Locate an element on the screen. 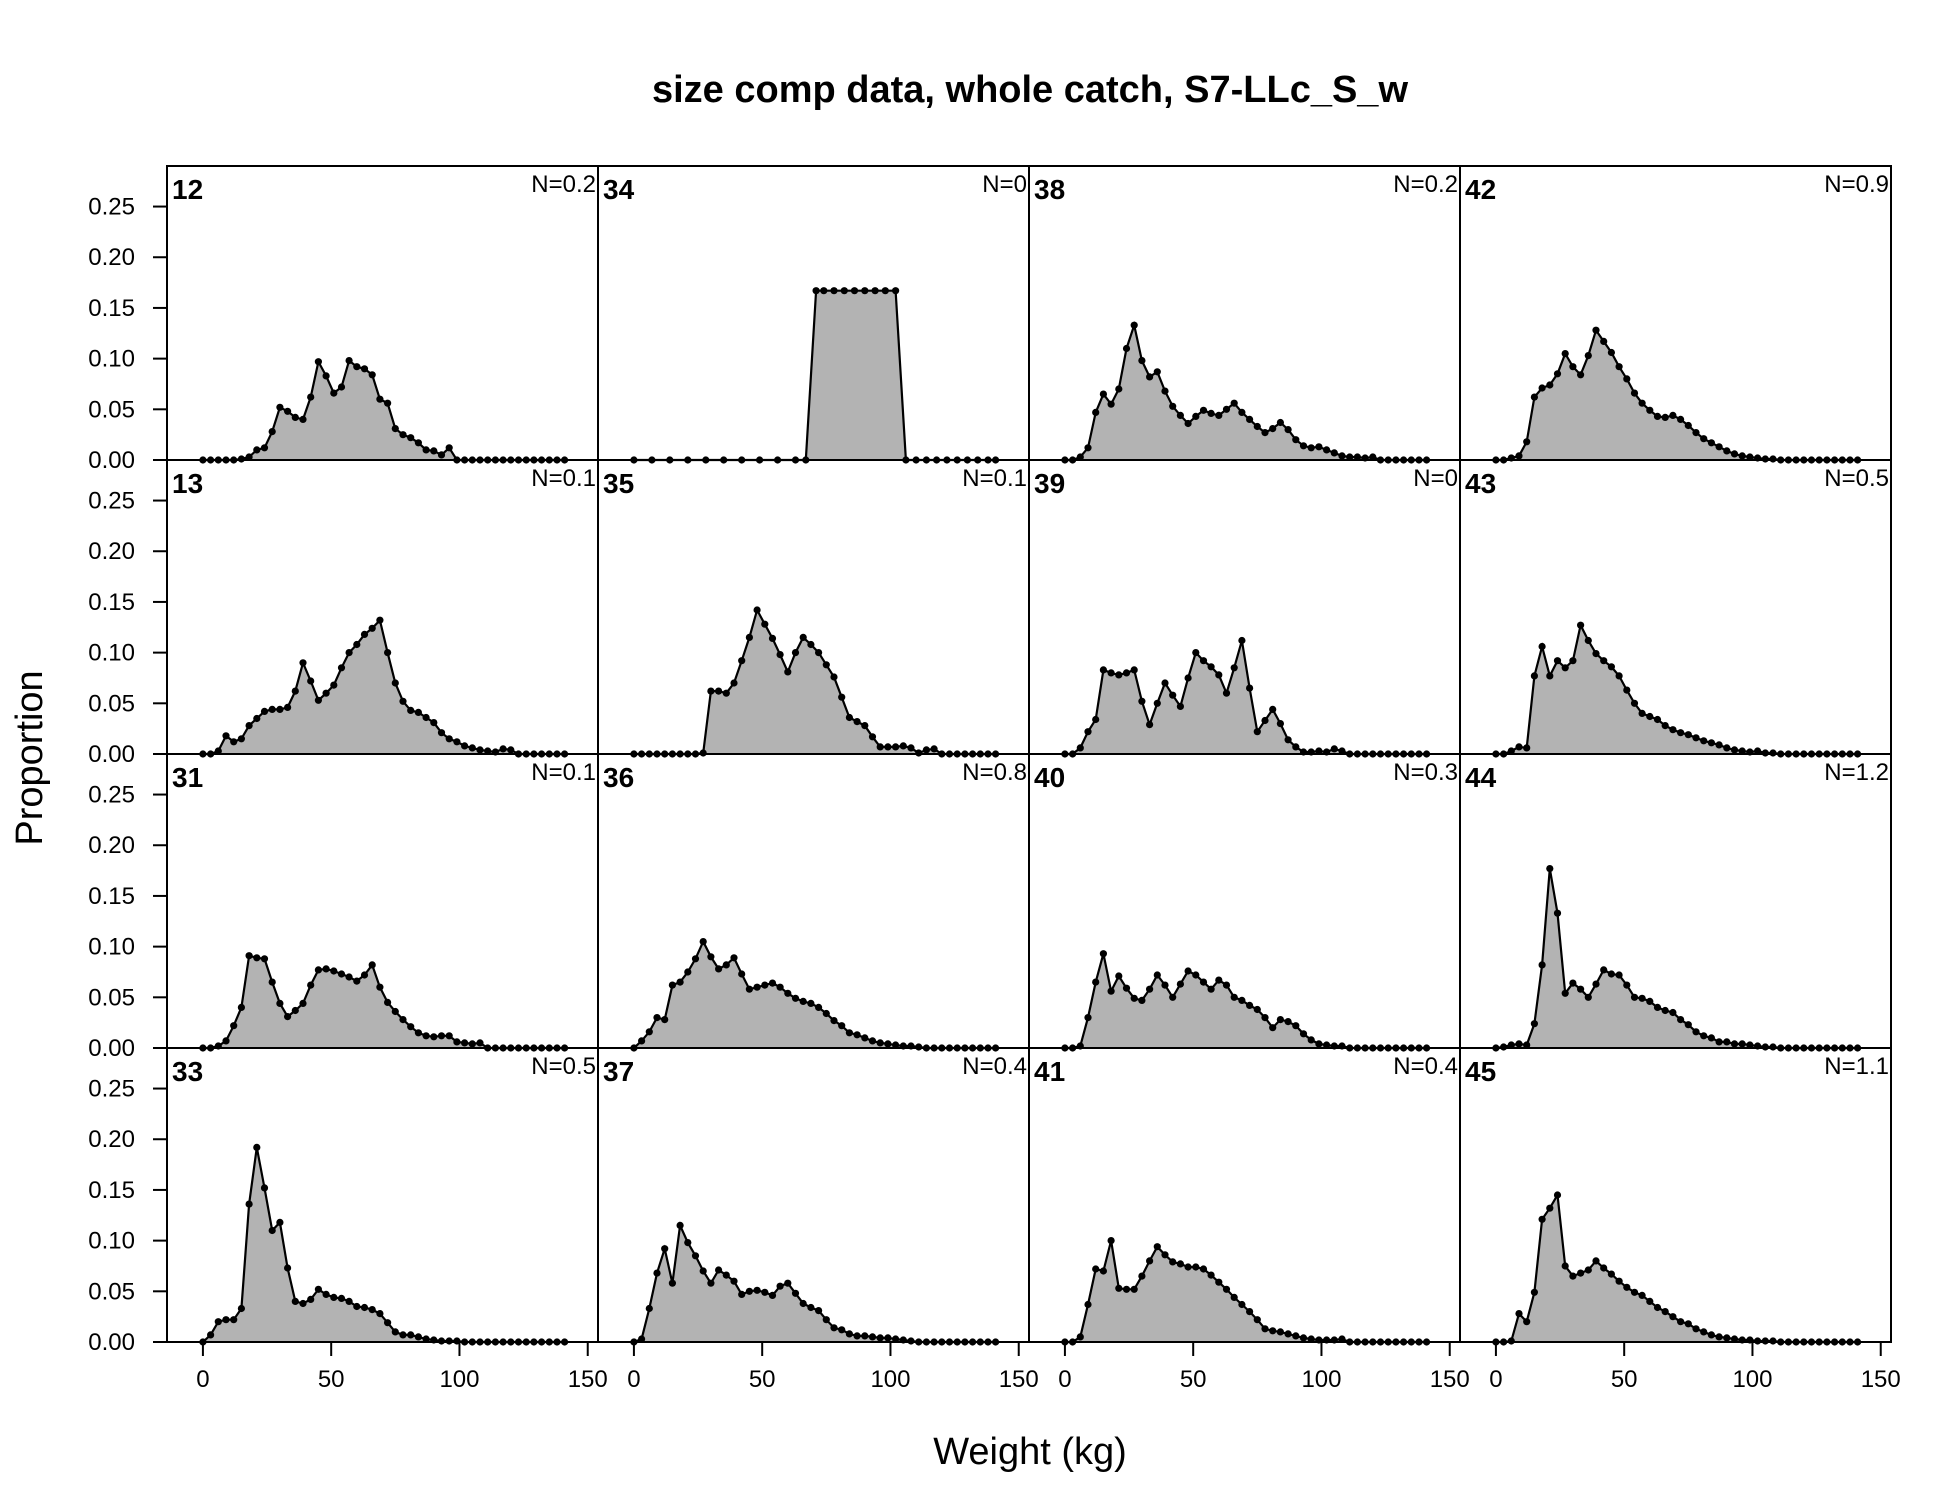 This screenshot has height=1505, width=1950. x-tick-label: 150 is located at coordinates (1881, 1379).